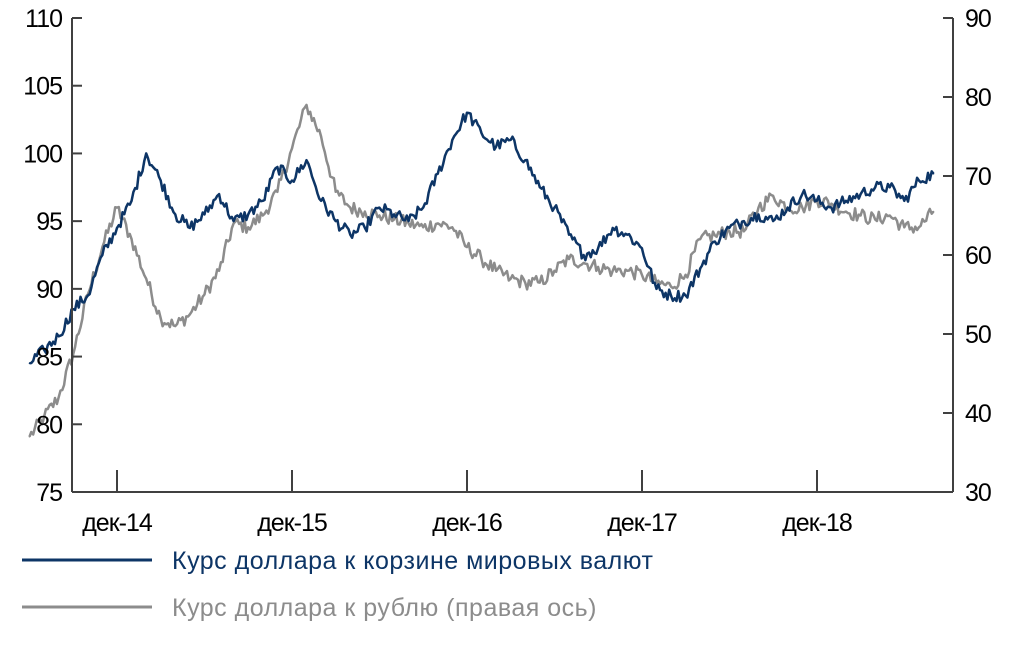 This screenshot has height=660, width=1024. What do you see at coordinates (49, 222) in the screenshot?
I see `left-tick-label: 95` at bounding box center [49, 222].